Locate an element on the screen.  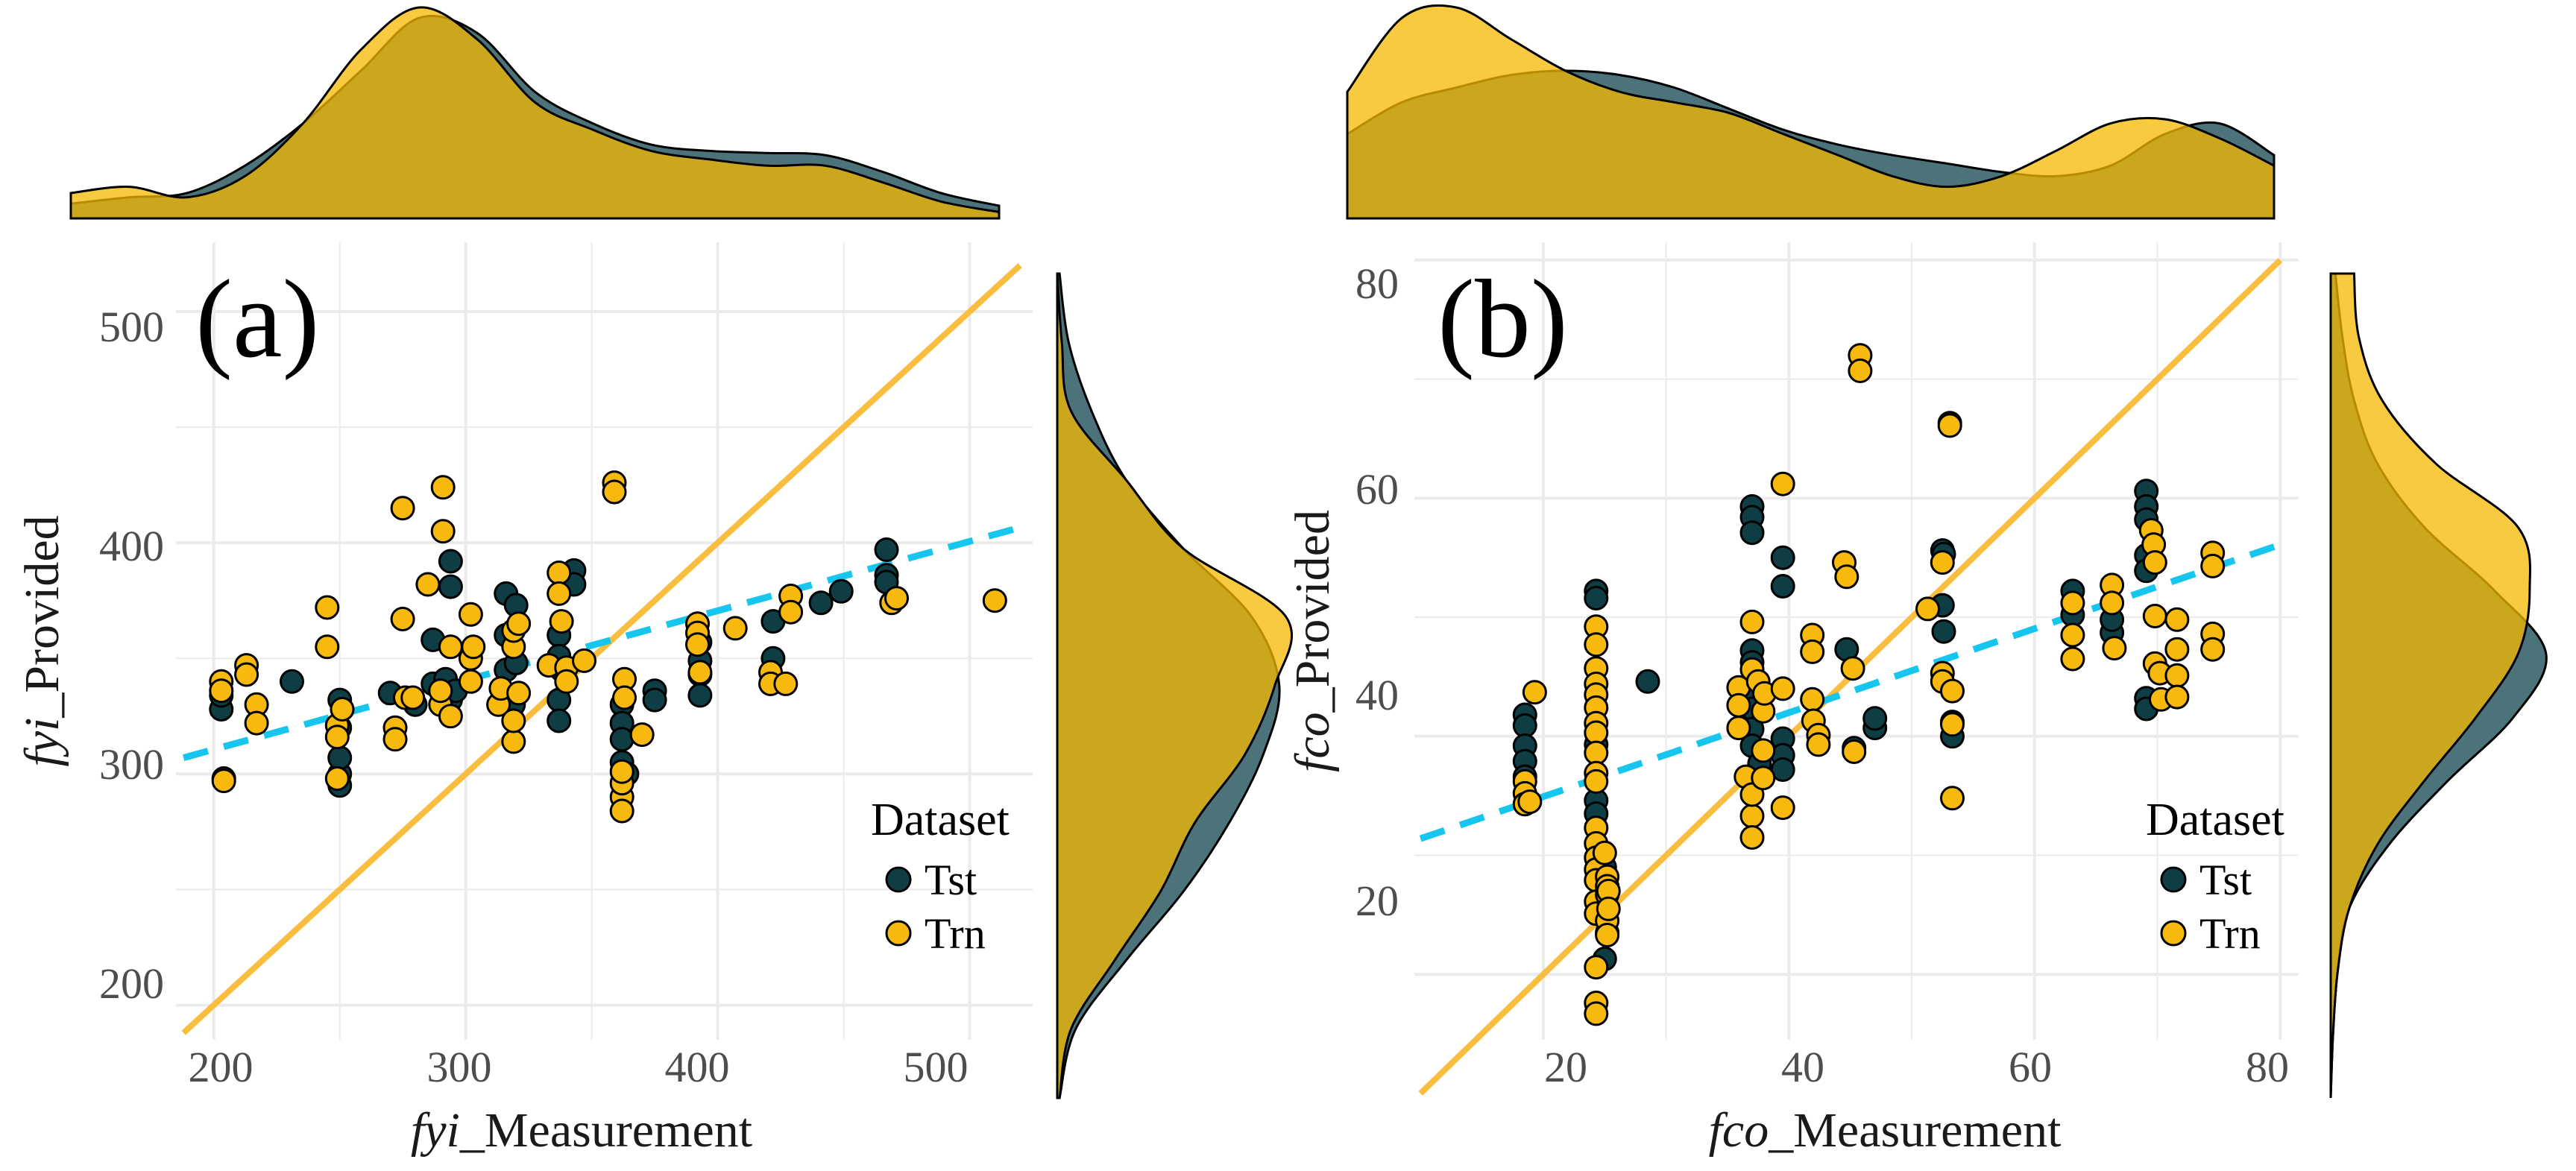
panel-b-y-tick-20: 20 is located at coordinates (1377, 901).